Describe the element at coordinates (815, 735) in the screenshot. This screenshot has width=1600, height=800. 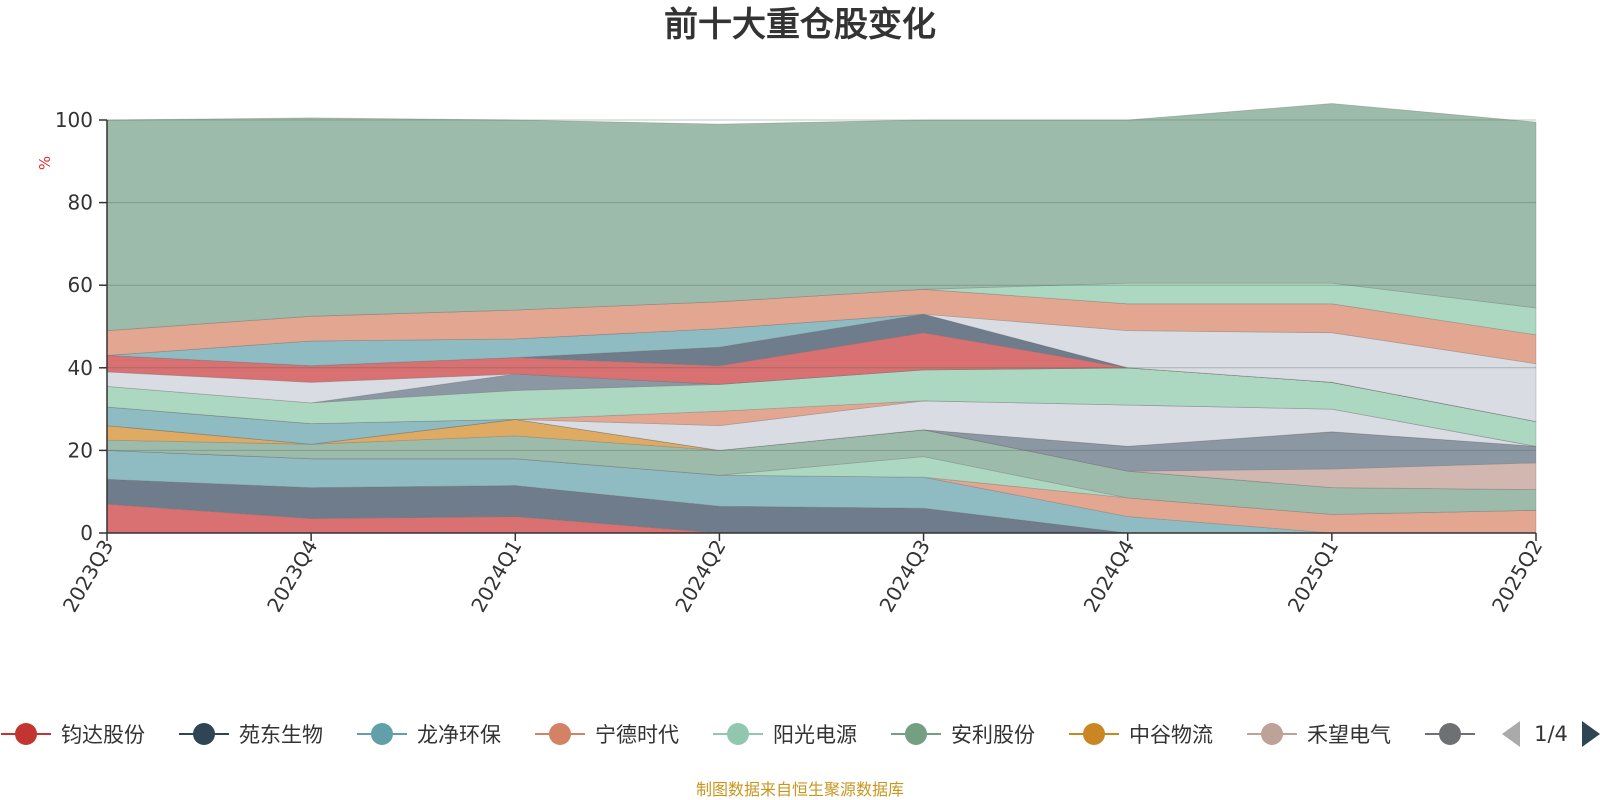
I see `legend-label: 阳光电源` at that location.